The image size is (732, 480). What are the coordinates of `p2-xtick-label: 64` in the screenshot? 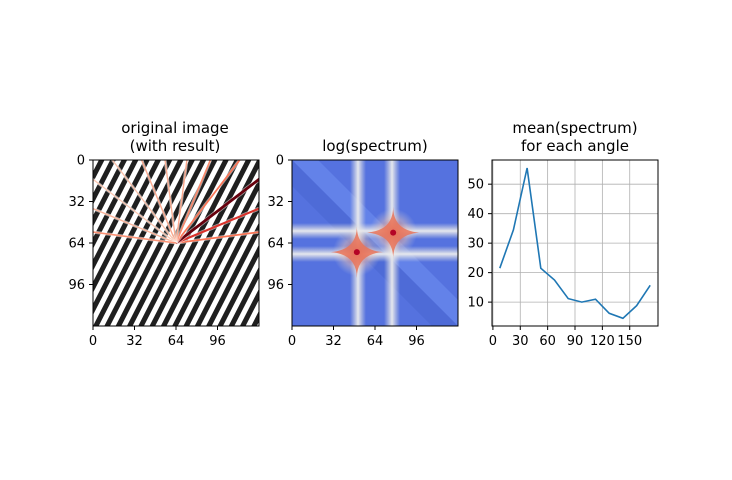 It's located at (375, 341).